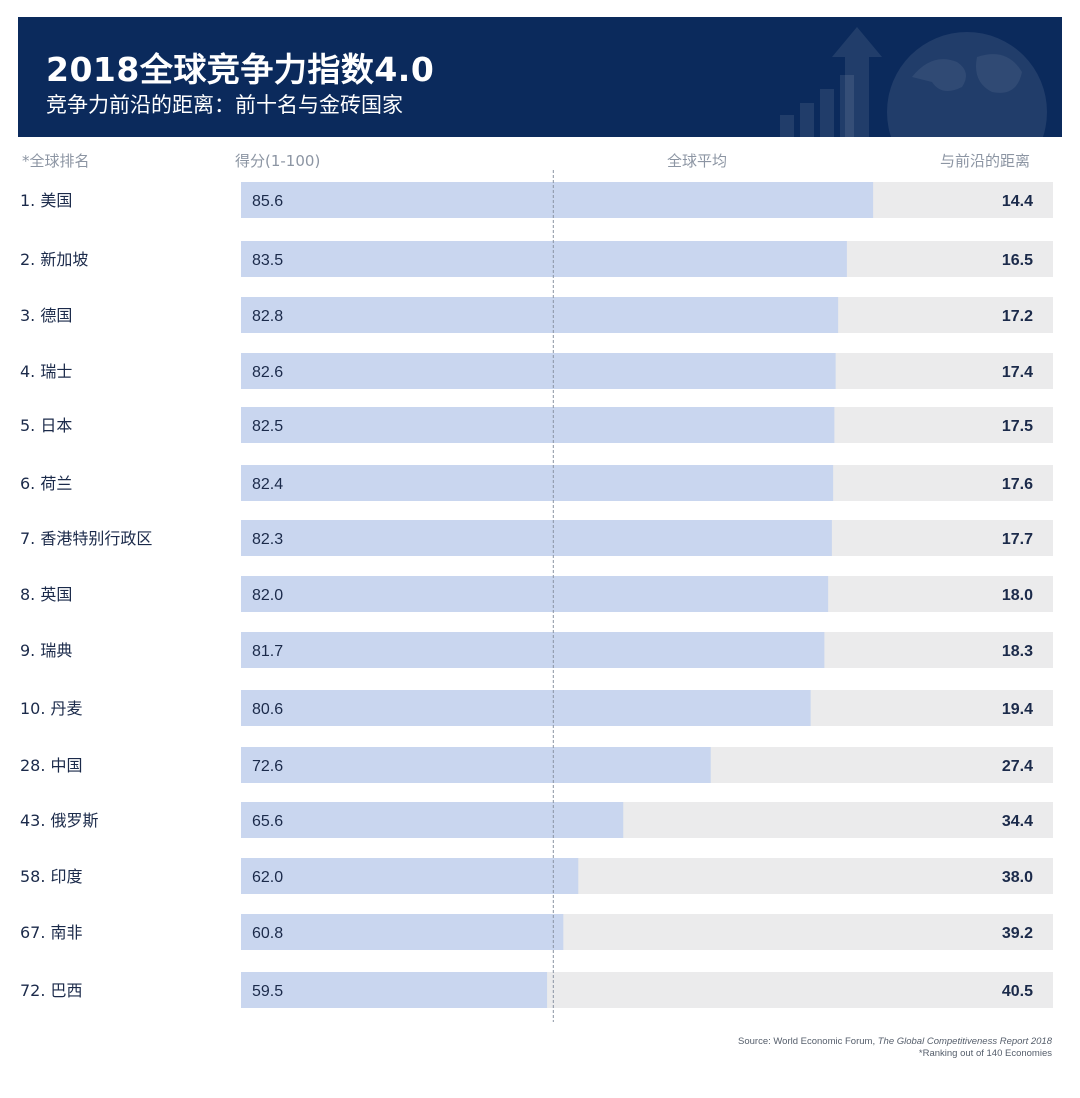 This screenshot has height=1098, width=1080. Describe the element at coordinates (51, 708) in the screenshot. I see `country-rank-label: 10. 丹麦` at that location.